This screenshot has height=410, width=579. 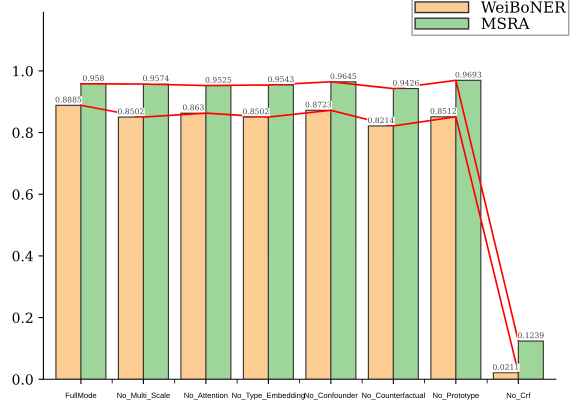 What do you see at coordinates (506, 24) in the screenshot?
I see `legend-label: MSRA` at bounding box center [506, 24].